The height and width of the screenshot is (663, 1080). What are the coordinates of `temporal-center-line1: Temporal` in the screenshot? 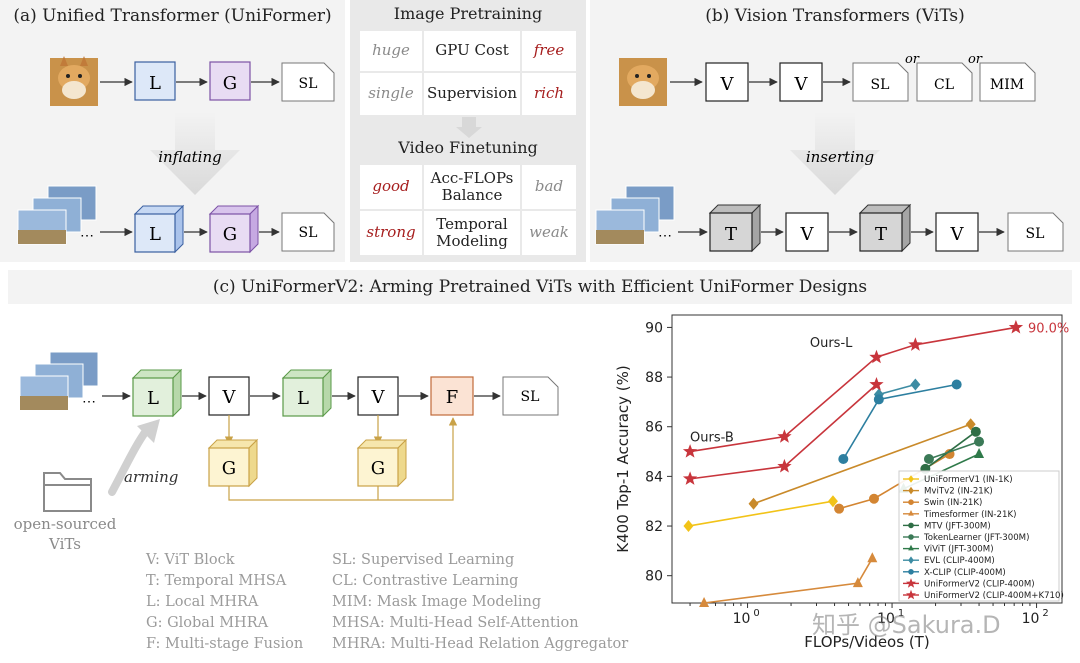 It's located at (472, 223).